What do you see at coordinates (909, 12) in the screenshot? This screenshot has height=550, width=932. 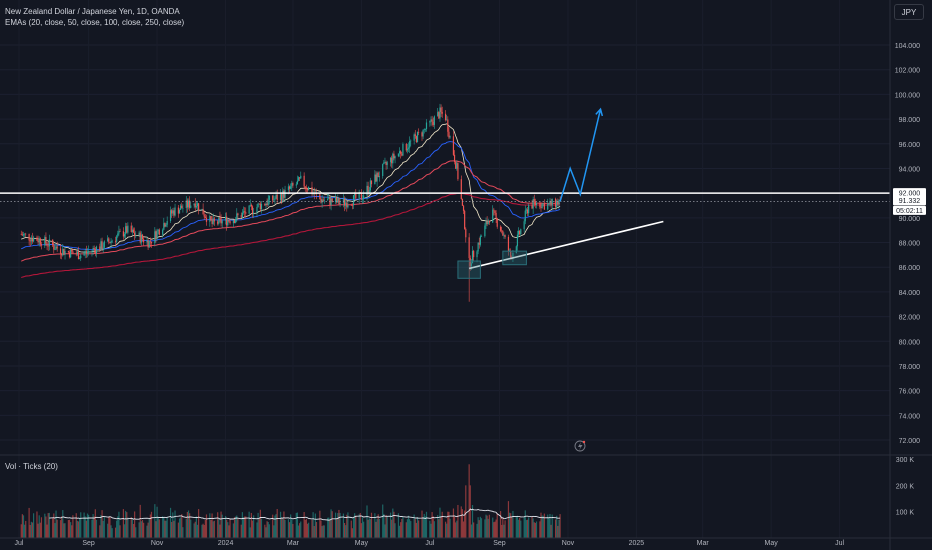 I see `currency-badge: JPY` at bounding box center [909, 12].